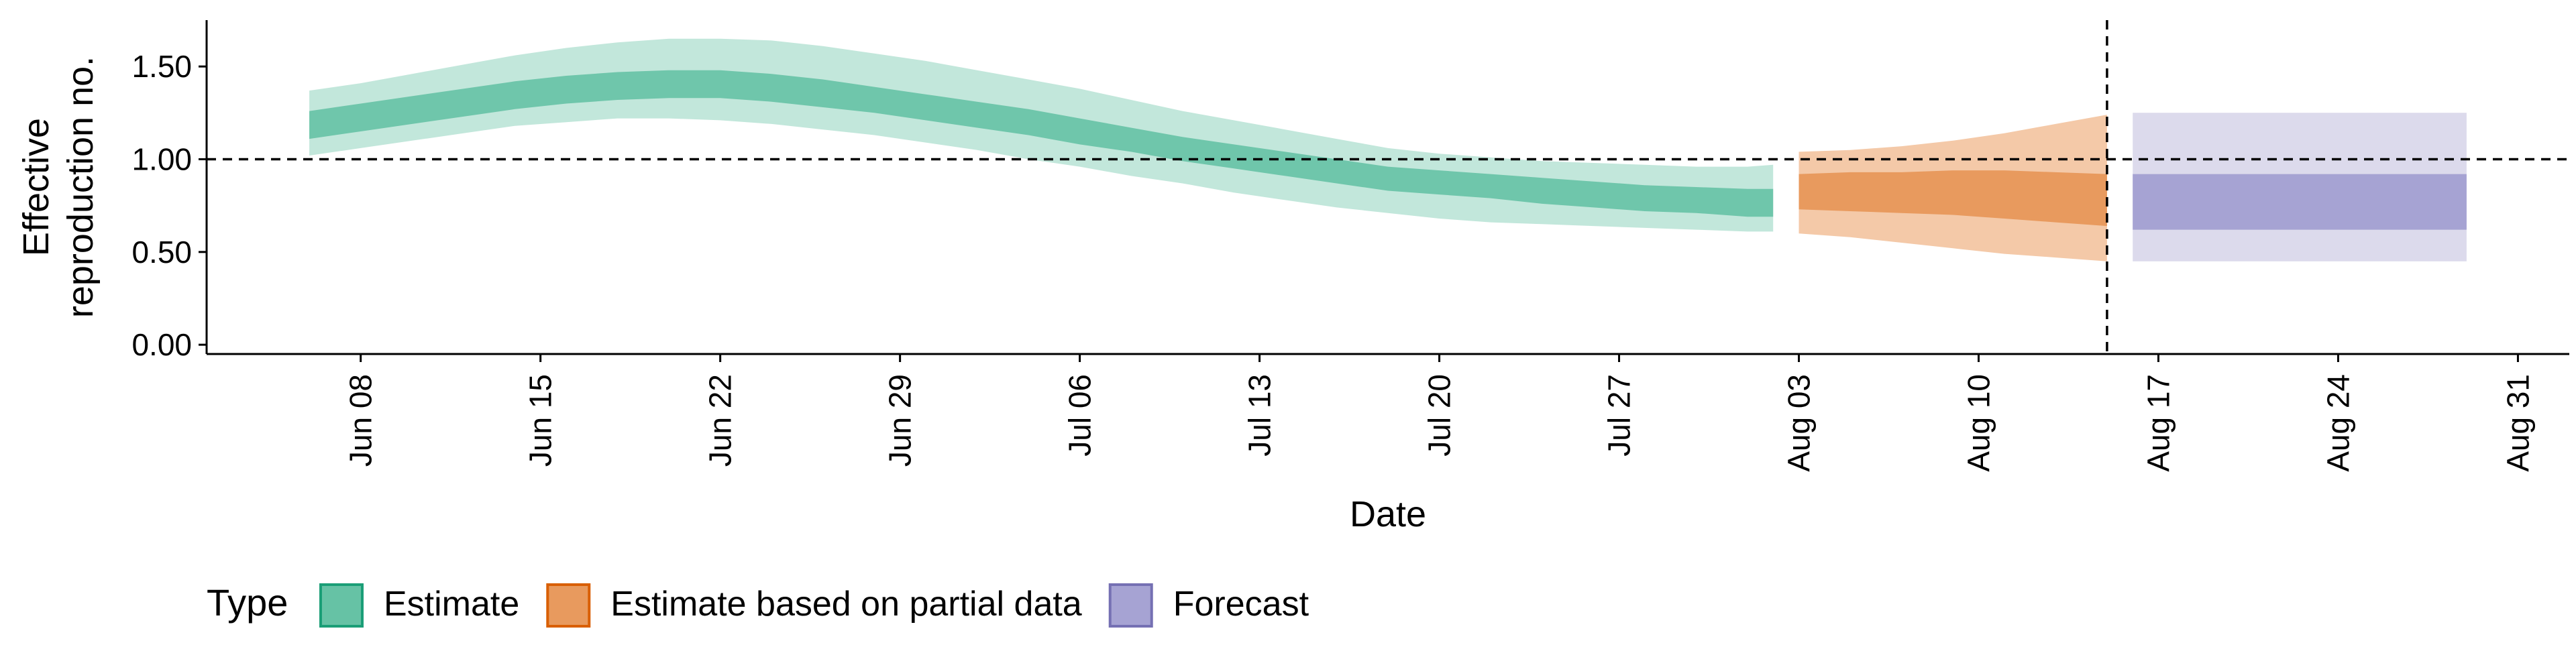 The height and width of the screenshot is (647, 2576). What do you see at coordinates (1619, 415) in the screenshot?
I see `x-tick-label: Jul 27` at bounding box center [1619, 415].